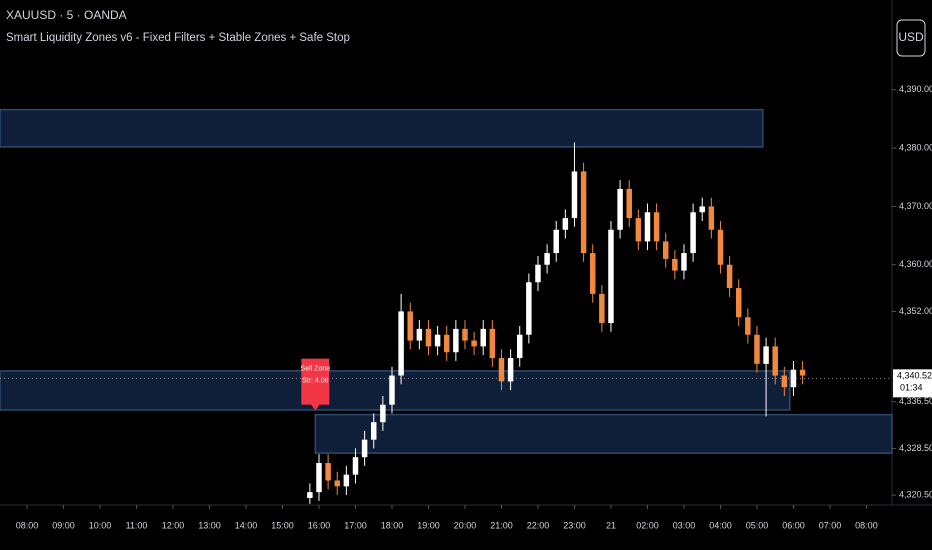 Image resolution: width=932 pixels, height=550 pixels. I want to click on symbol: XAUUSD · 5 · OANDA, so click(66, 15).